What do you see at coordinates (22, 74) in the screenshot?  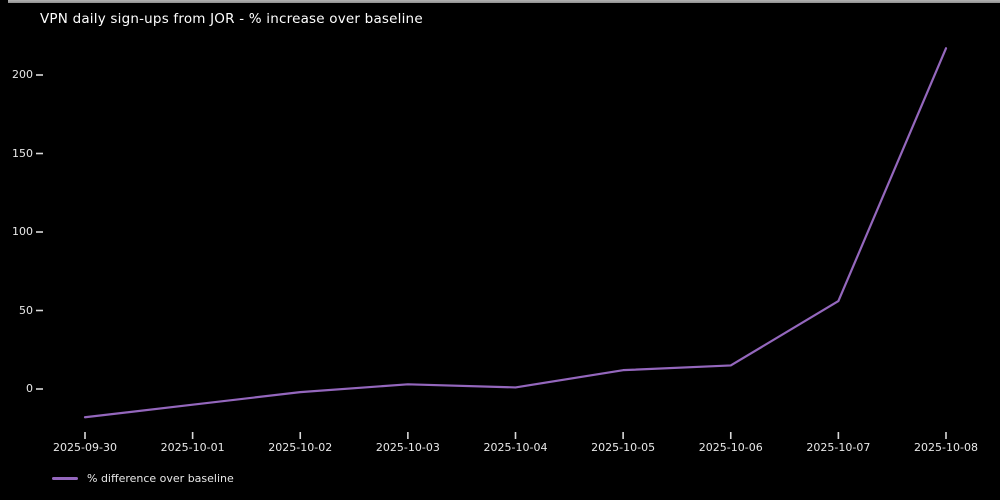 I see `y-tick-label: 200` at bounding box center [22, 74].